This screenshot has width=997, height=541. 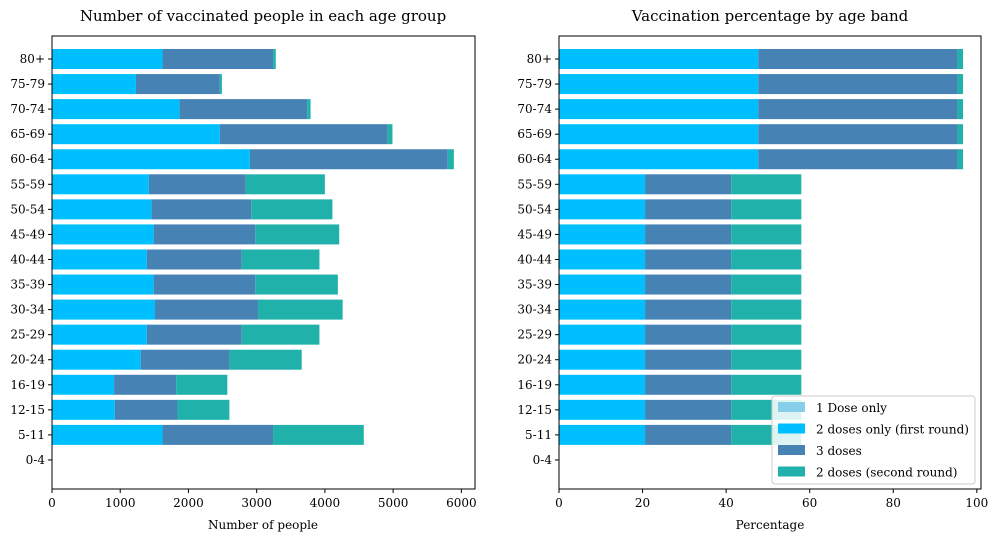 What do you see at coordinates (559, 503) in the screenshot?
I see `right-x-tick-label: 0` at bounding box center [559, 503].